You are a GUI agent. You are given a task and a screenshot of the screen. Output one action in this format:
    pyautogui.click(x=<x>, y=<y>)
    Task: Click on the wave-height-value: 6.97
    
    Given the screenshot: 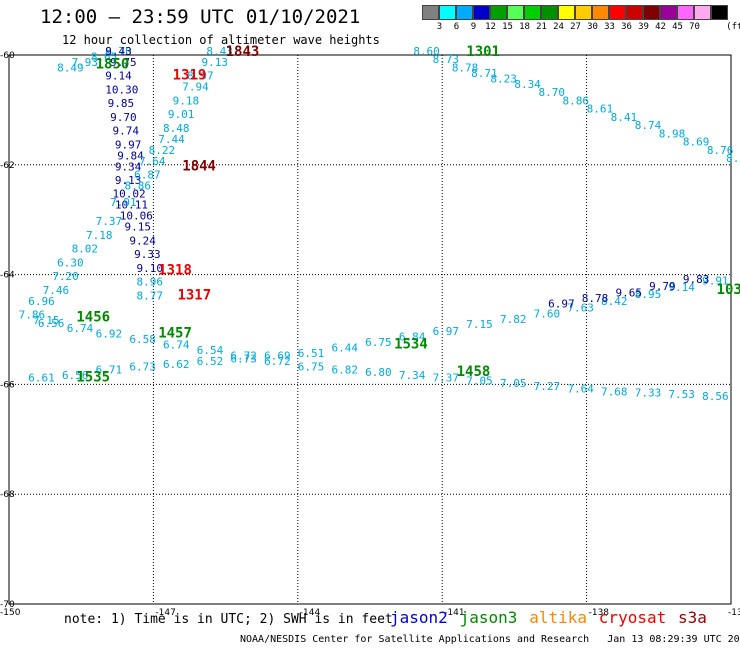 What is the action you would take?
    pyautogui.click(x=561, y=304)
    